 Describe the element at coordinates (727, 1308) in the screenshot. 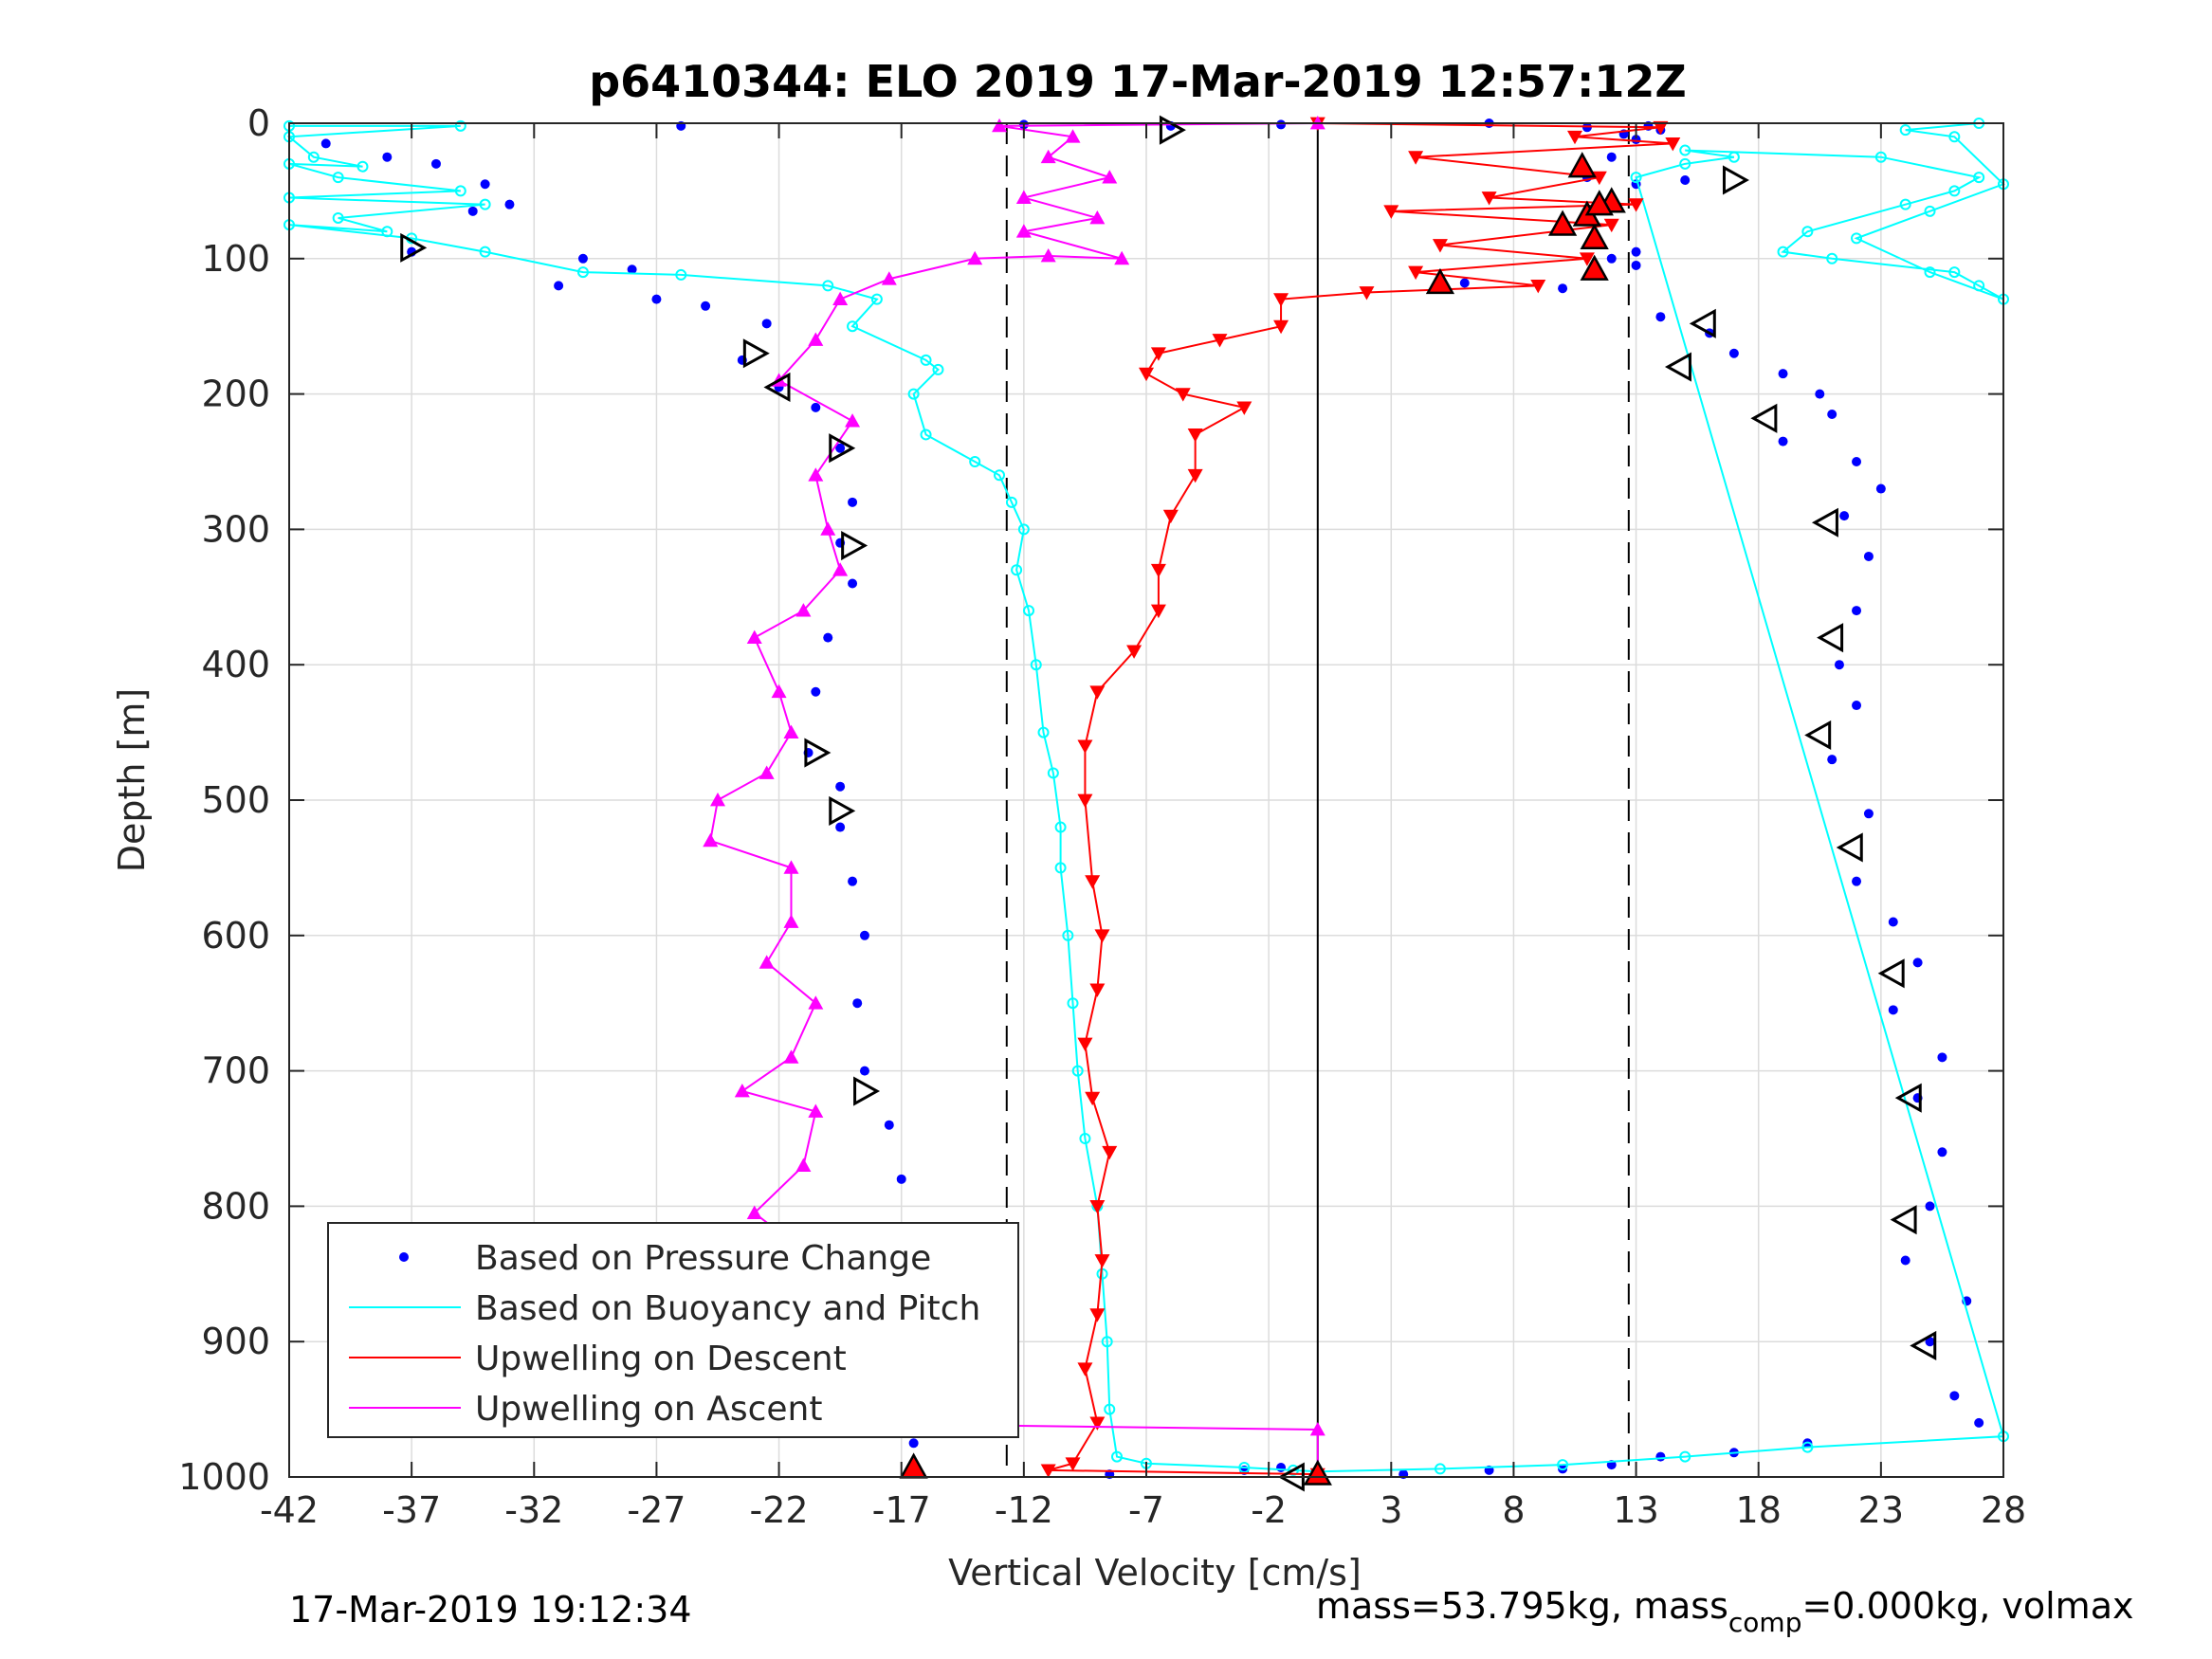

I see `legend-label: Based on Buoyancy and Pitch` at that location.